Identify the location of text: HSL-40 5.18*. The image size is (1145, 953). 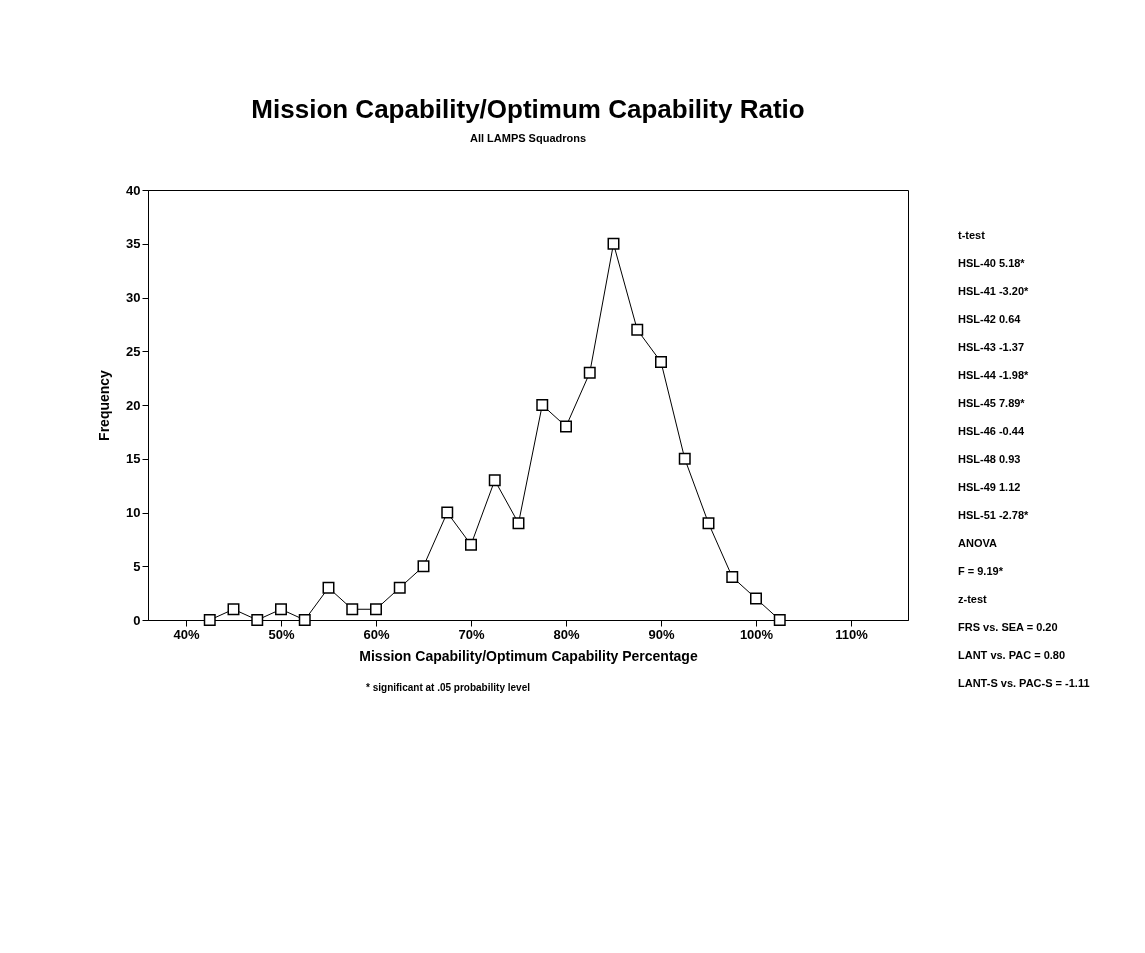
(992, 263).